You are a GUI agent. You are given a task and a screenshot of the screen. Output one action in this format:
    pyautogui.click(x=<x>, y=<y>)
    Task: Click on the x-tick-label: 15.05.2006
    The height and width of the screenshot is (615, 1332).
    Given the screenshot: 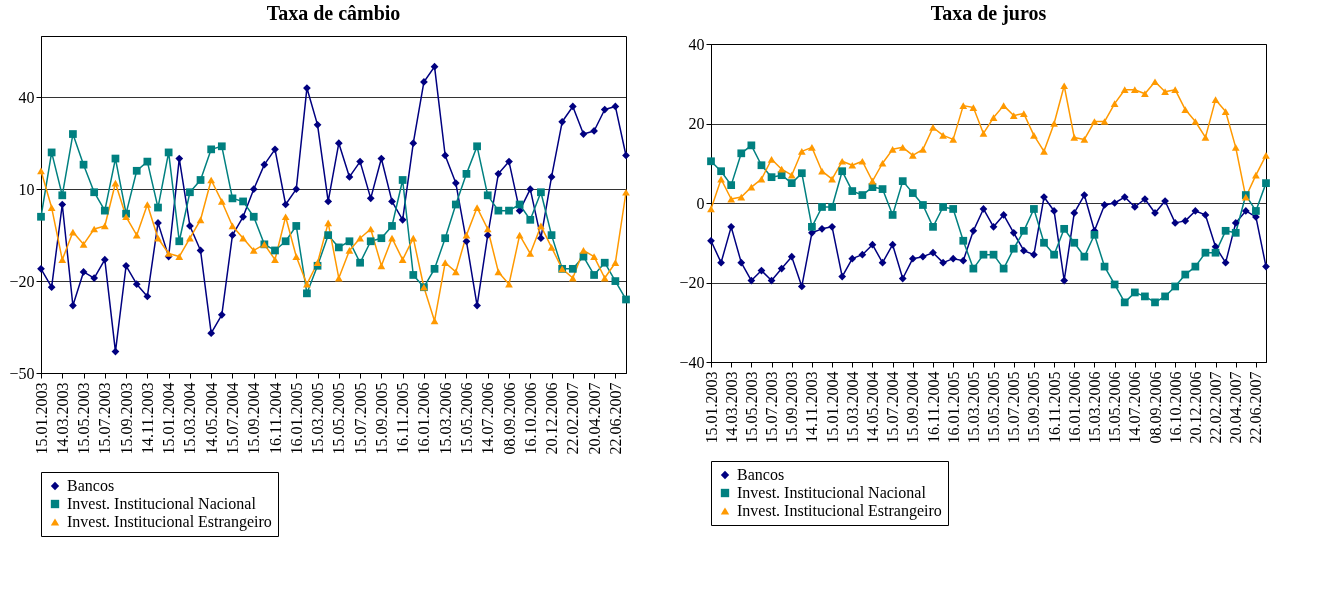 What is the action you would take?
    pyautogui.click(x=1115, y=407)
    